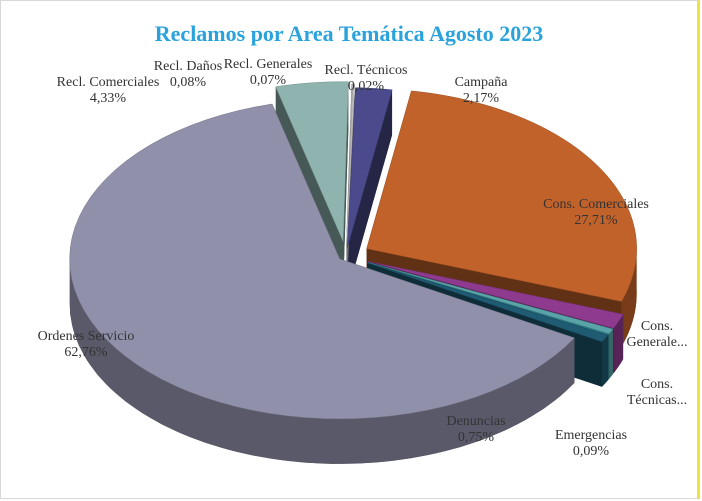 The image size is (702, 501). I want to click on slice-label: Recl. Generales 0,07%, so click(268, 73).